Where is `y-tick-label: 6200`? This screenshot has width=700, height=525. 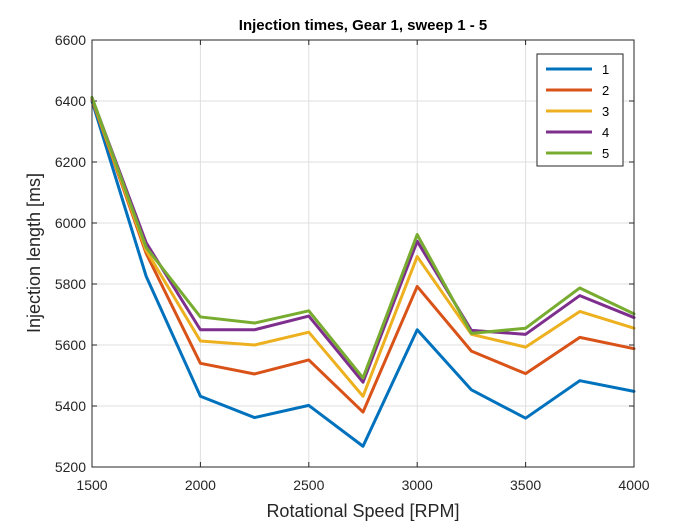 y-tick-label: 6200 is located at coordinates (70, 162).